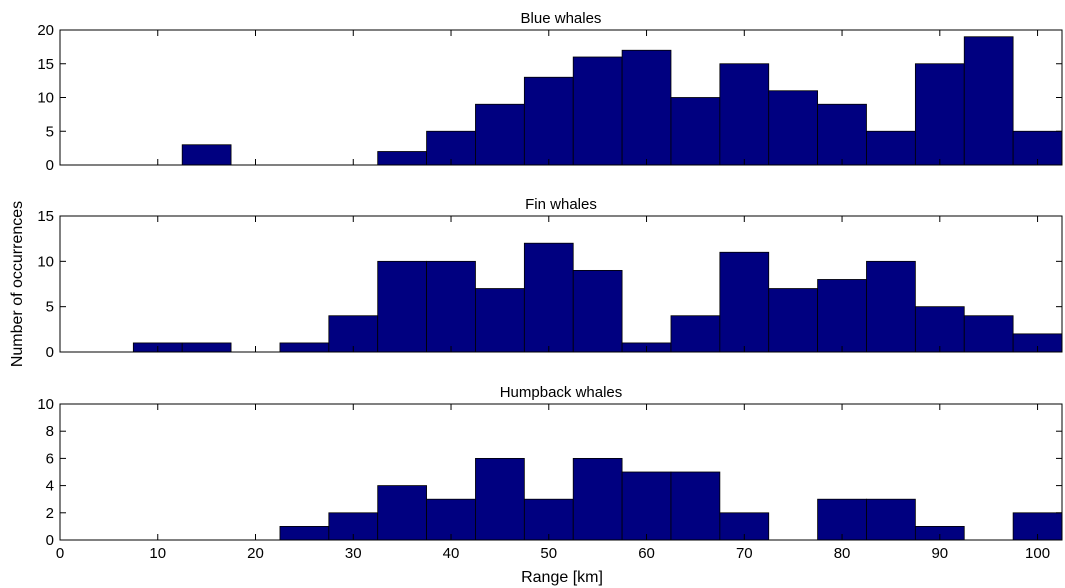 The height and width of the screenshot is (588, 1065). What do you see at coordinates (561, 18) in the screenshot?
I see `panel-title: Blue whales` at bounding box center [561, 18].